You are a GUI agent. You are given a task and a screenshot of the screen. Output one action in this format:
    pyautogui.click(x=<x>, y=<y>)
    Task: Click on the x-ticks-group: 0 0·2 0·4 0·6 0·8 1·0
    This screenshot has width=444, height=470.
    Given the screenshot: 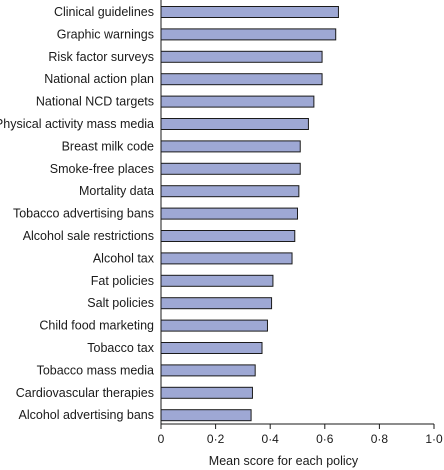 What is the action you would take?
    pyautogui.click(x=300, y=435)
    